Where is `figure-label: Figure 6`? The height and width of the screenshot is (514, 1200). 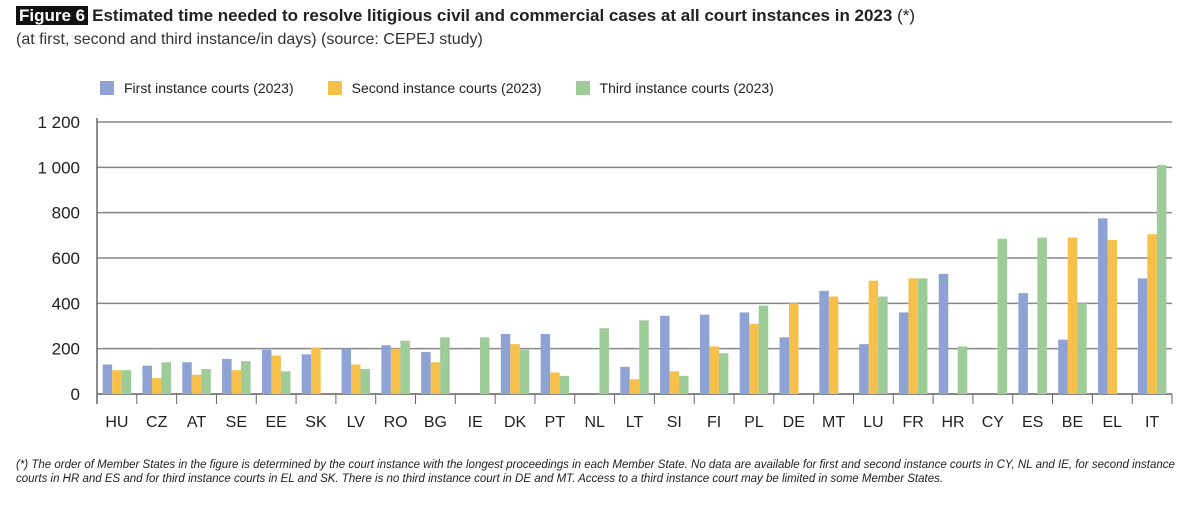 figure-label: Figure 6 is located at coordinates (52, 15).